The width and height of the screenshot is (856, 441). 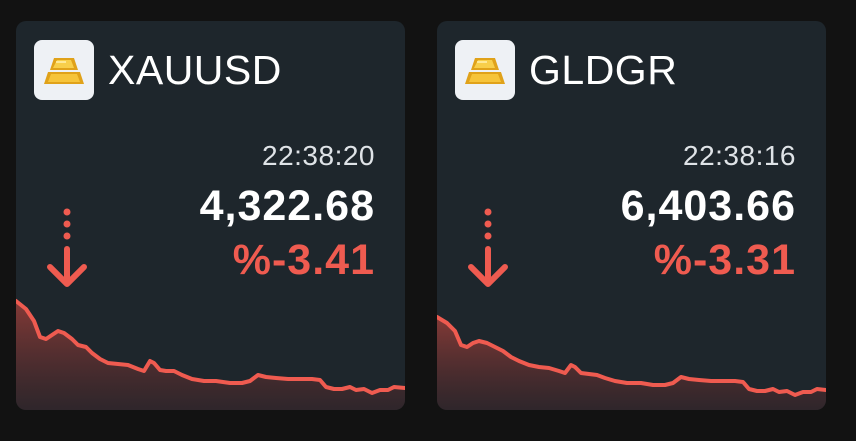 I want to click on last-update-time: 22:38:16, so click(x=739, y=155).